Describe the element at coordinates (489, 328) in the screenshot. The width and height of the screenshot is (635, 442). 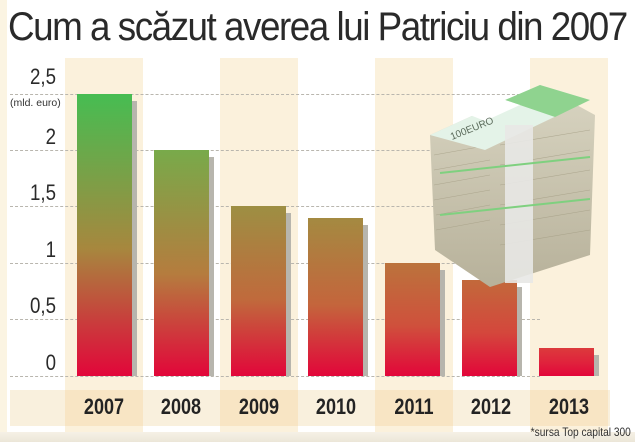
I see `bar-2012` at that location.